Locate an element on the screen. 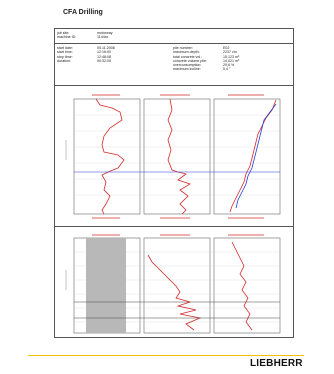  duration-value: 00:32:00 is located at coordinates (104, 60).